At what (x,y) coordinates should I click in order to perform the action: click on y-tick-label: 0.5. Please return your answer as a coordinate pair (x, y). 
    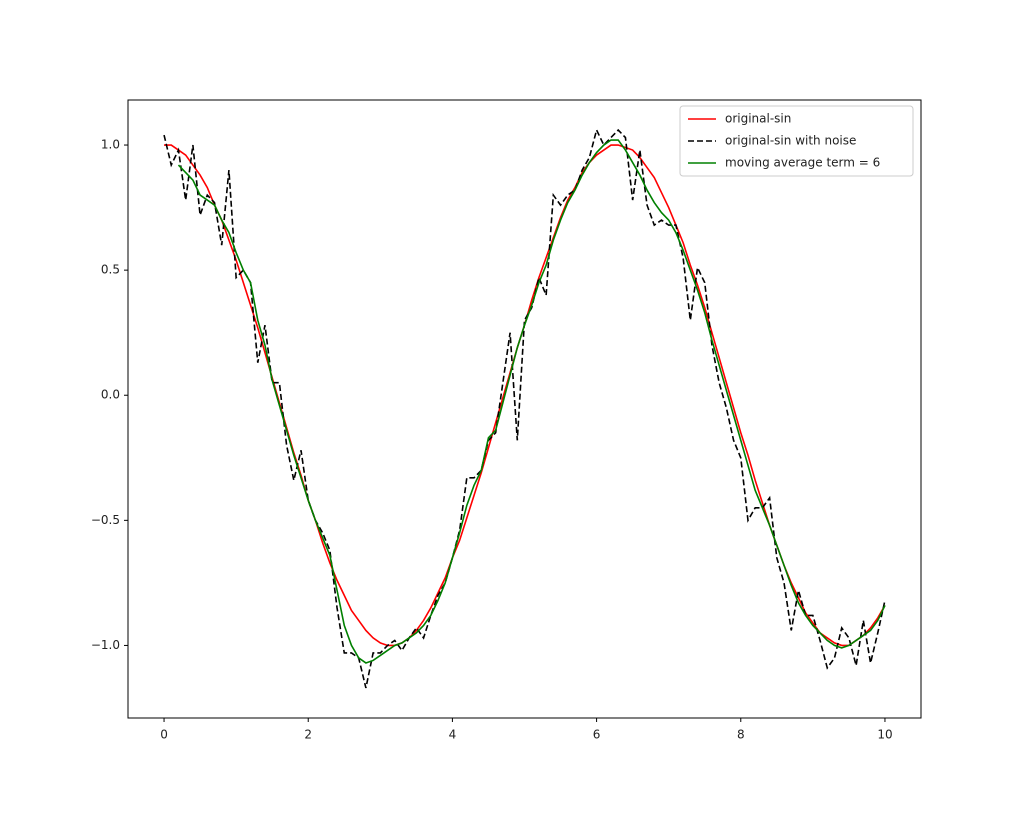
    Looking at the image, I should click on (110, 270).